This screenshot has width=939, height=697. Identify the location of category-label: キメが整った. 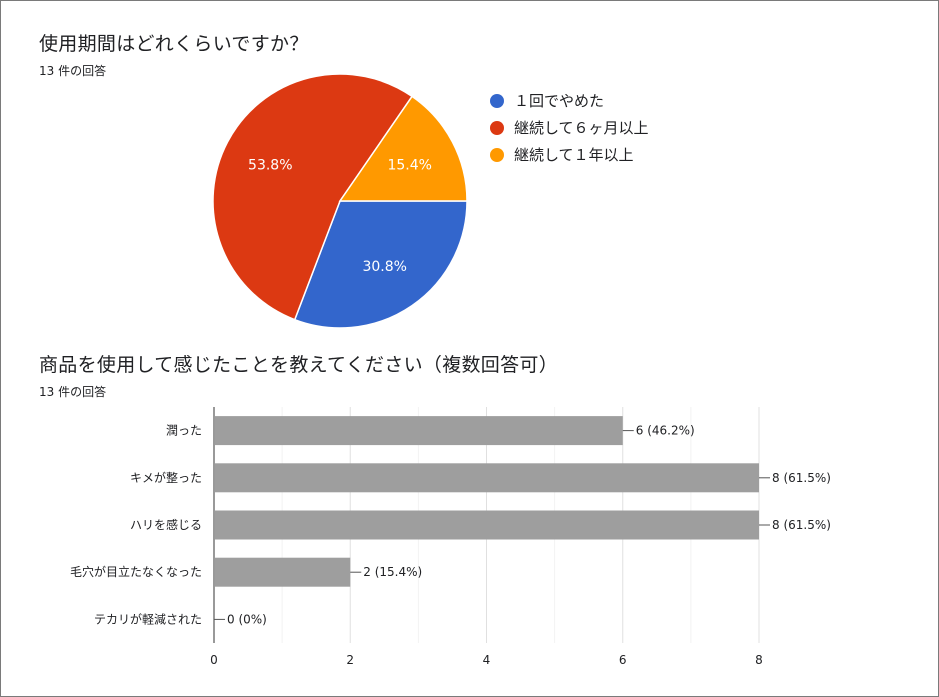
(166, 477).